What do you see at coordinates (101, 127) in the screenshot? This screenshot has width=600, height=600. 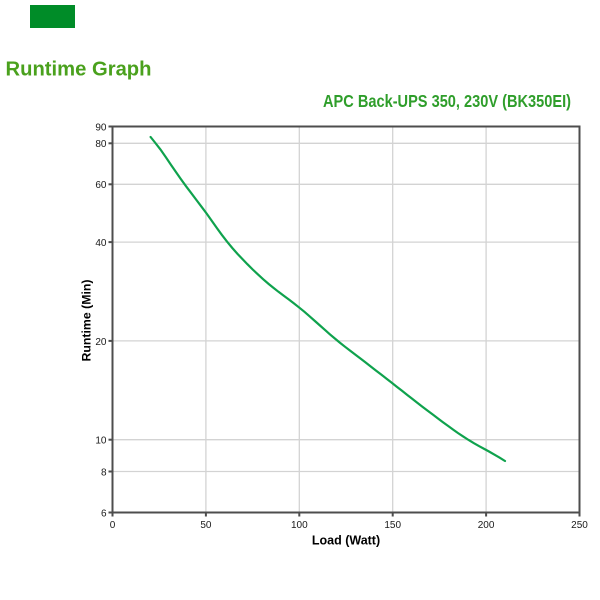 I see `svg-text: 90` at bounding box center [101, 127].